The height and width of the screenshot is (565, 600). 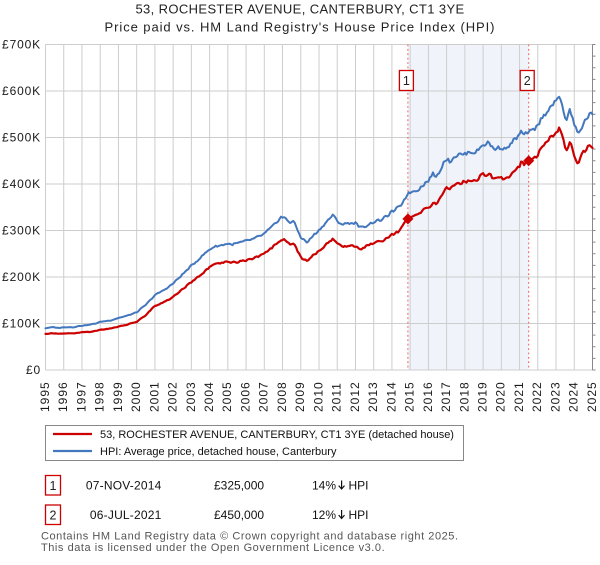 I want to click on svg-text: £450,000, so click(x=239, y=515).